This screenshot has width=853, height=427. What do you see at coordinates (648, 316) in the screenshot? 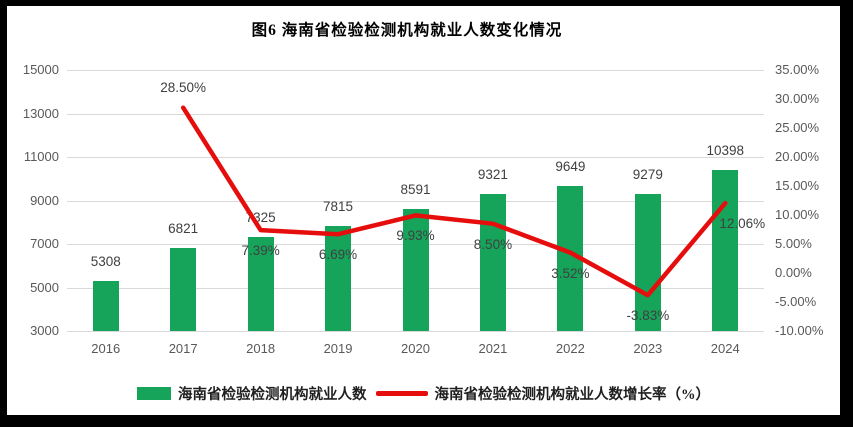
I see `growth-rate-label-2023: -3.83%` at bounding box center [648, 316].